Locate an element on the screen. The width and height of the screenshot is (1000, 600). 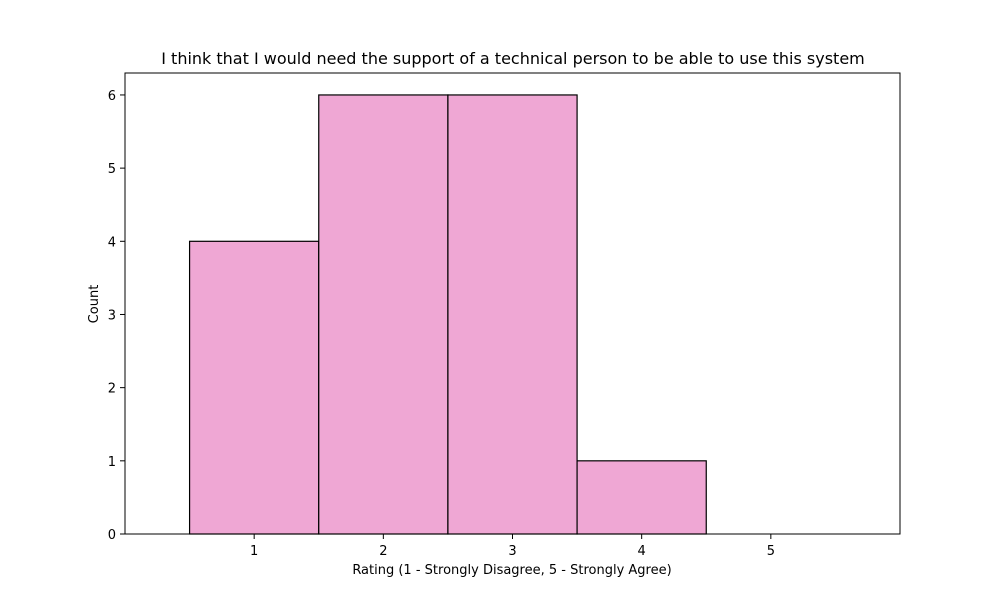
x-axis-ticks: 1 2 3 4 5 is located at coordinates (512, 546).